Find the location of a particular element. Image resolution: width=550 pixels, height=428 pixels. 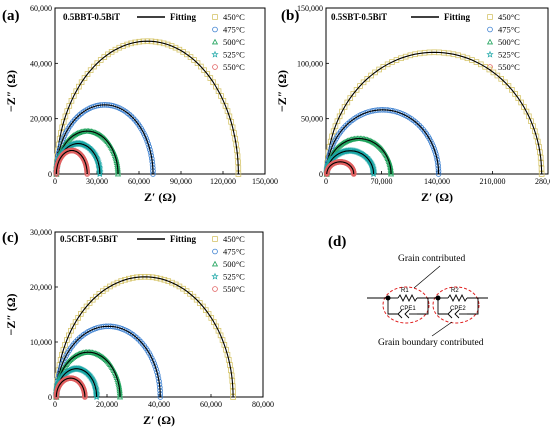

cpe2-symbol is located at coordinates (457, 314).